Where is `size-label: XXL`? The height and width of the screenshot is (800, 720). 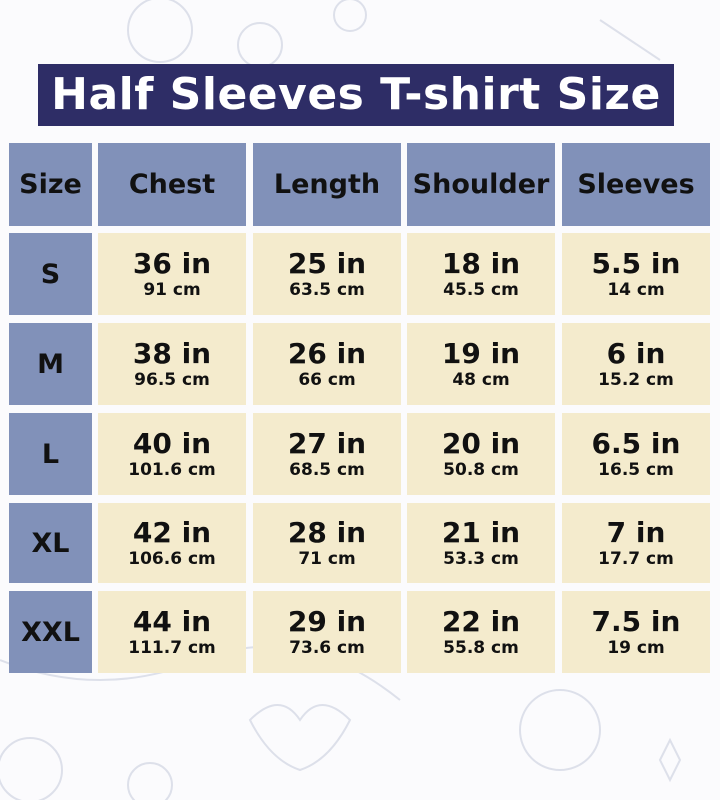
size-label: XXL is located at coordinates (50, 632).